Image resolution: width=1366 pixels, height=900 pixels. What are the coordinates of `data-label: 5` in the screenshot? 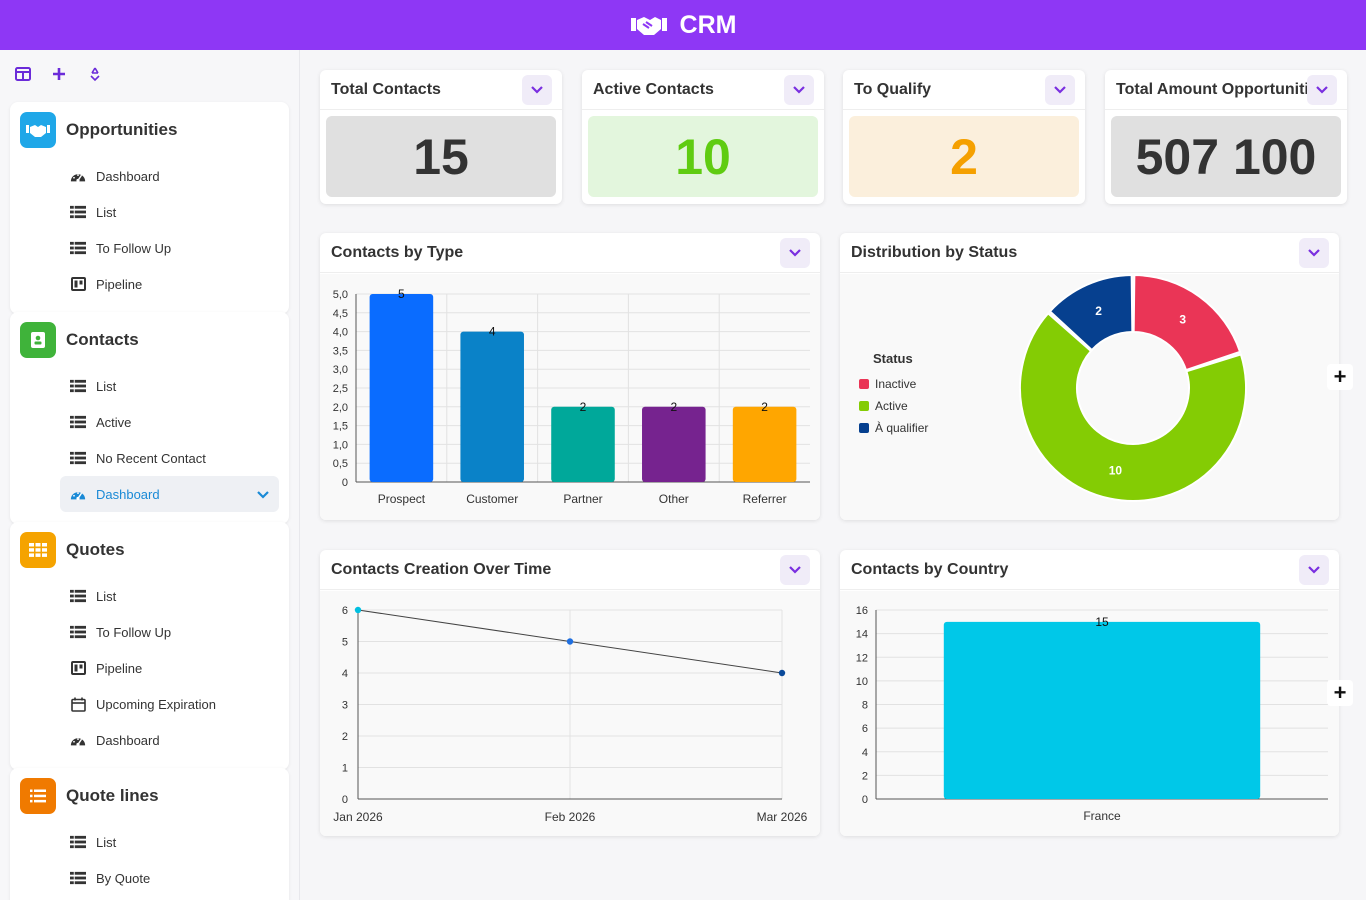 It's located at (401, 294).